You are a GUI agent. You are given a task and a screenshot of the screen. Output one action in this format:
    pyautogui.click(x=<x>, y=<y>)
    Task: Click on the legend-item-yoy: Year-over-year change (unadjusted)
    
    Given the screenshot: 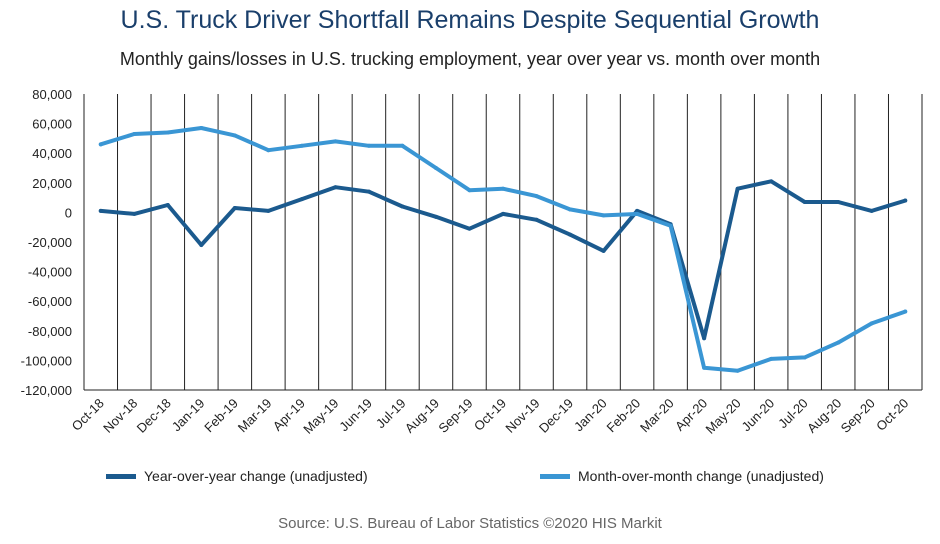 What is the action you would take?
    pyautogui.click(x=237, y=476)
    